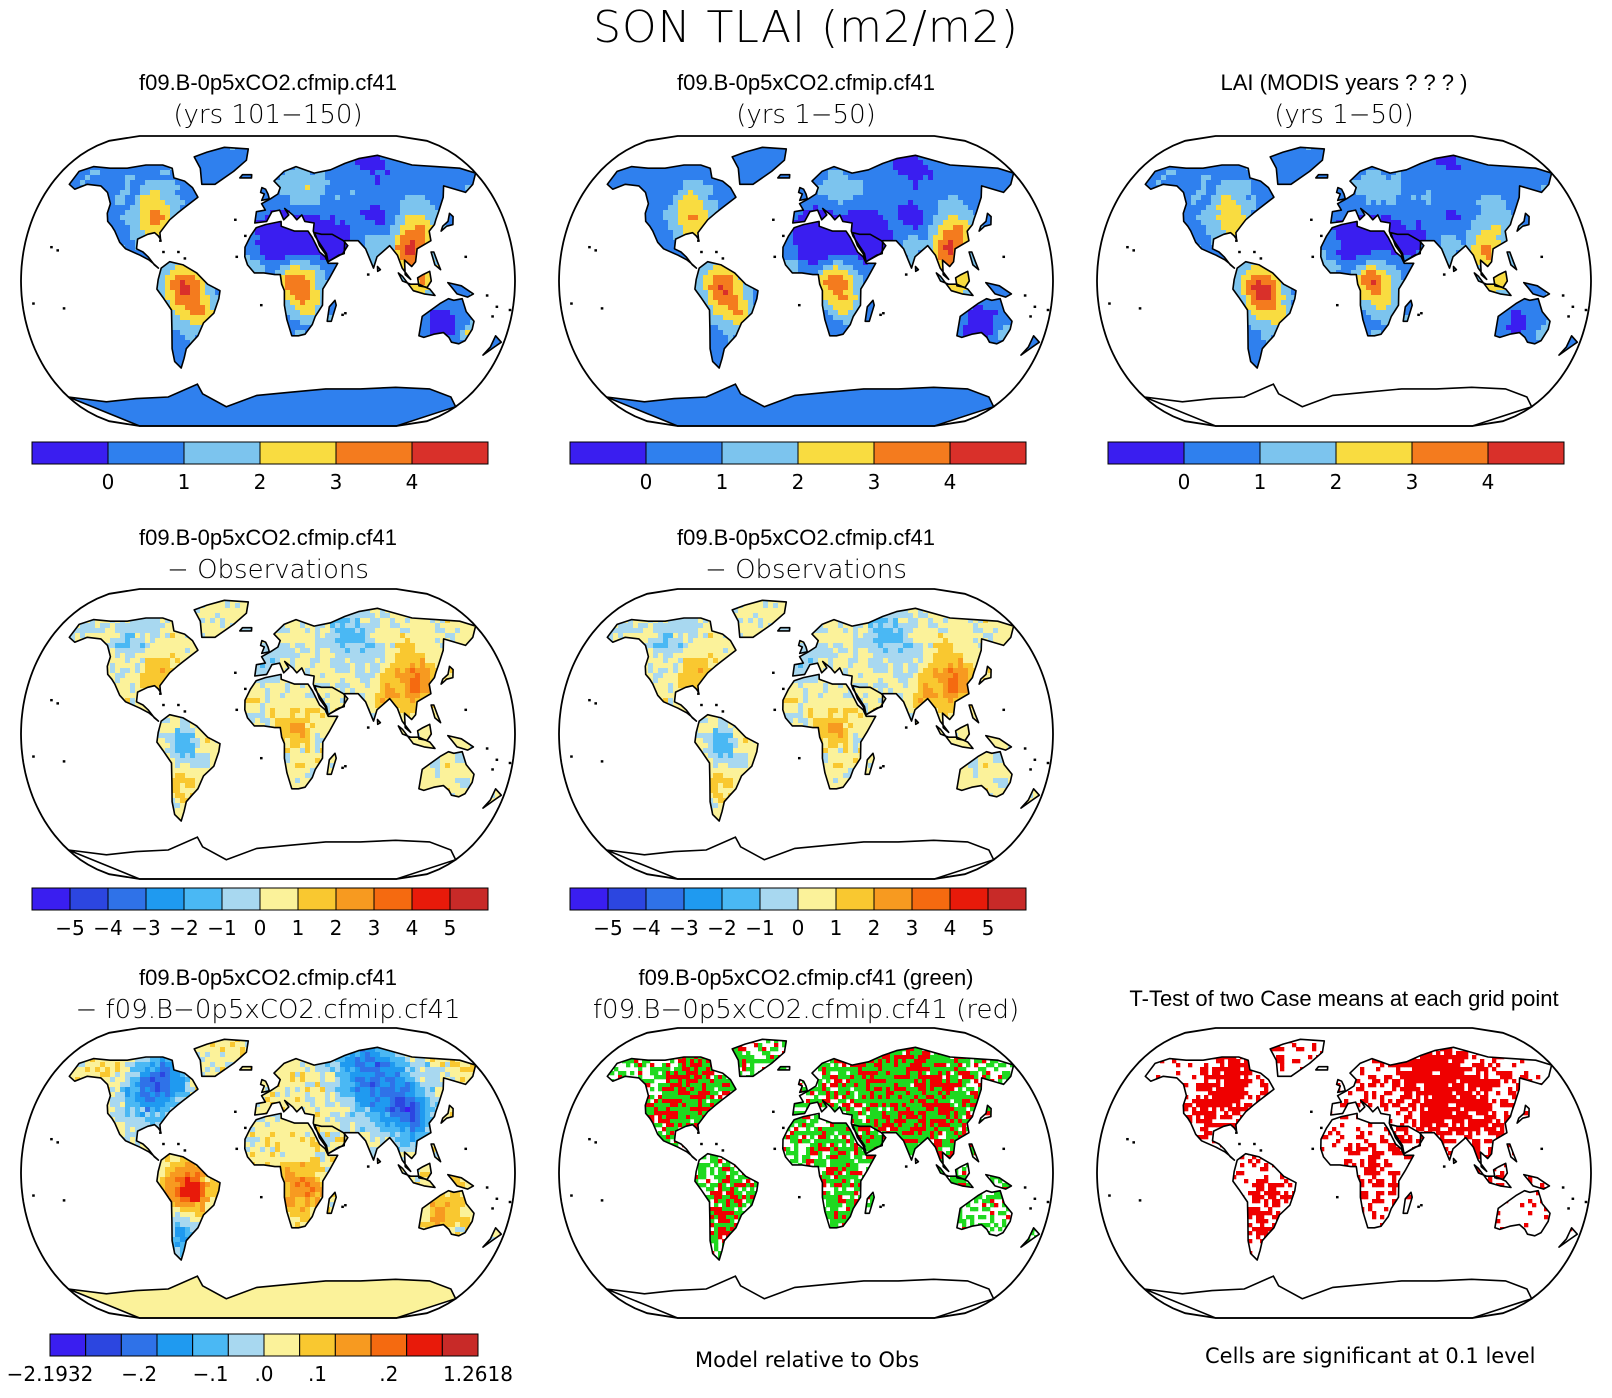 Image resolution: width=1612 pixels, height=1398 pixels. Describe the element at coordinates (139, 1374) in the screenshot. I see `colorbar-tick-label: −.2` at that location.